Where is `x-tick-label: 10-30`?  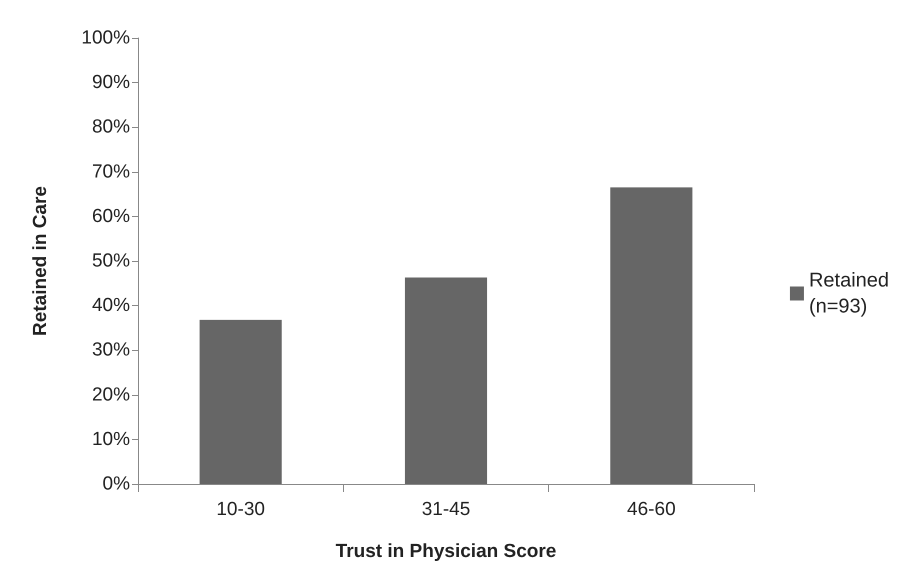
x-tick-label: 10-30 is located at coordinates (240, 509).